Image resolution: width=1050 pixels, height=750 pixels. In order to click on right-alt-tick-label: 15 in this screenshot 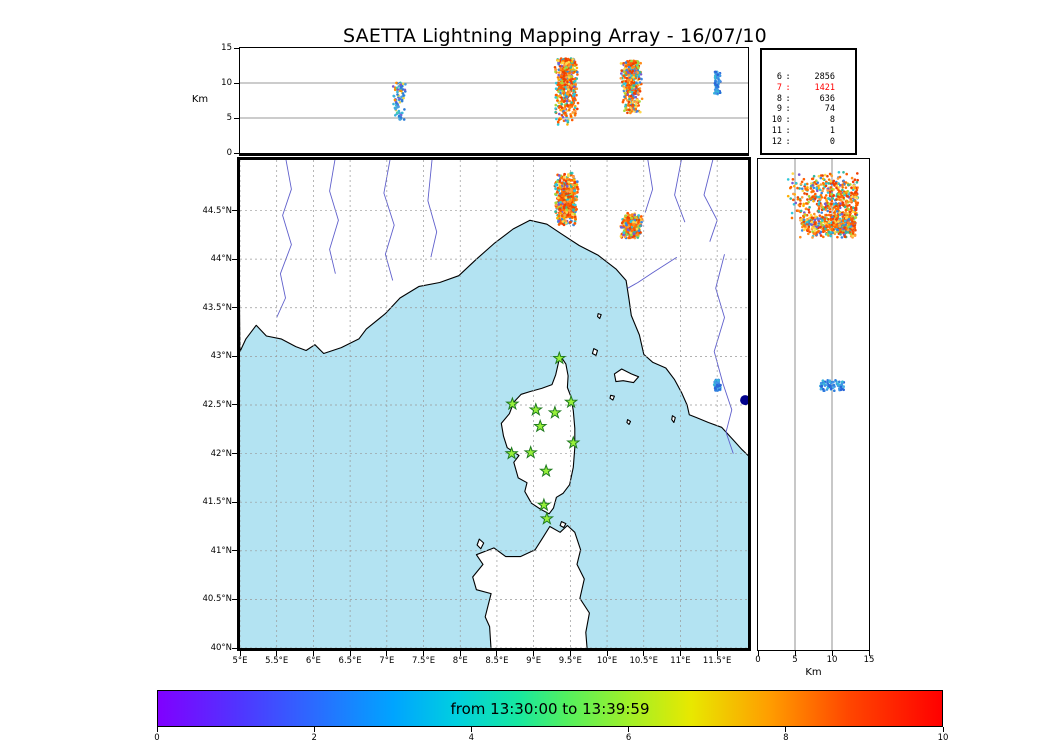, I will do `click(869, 660)`.